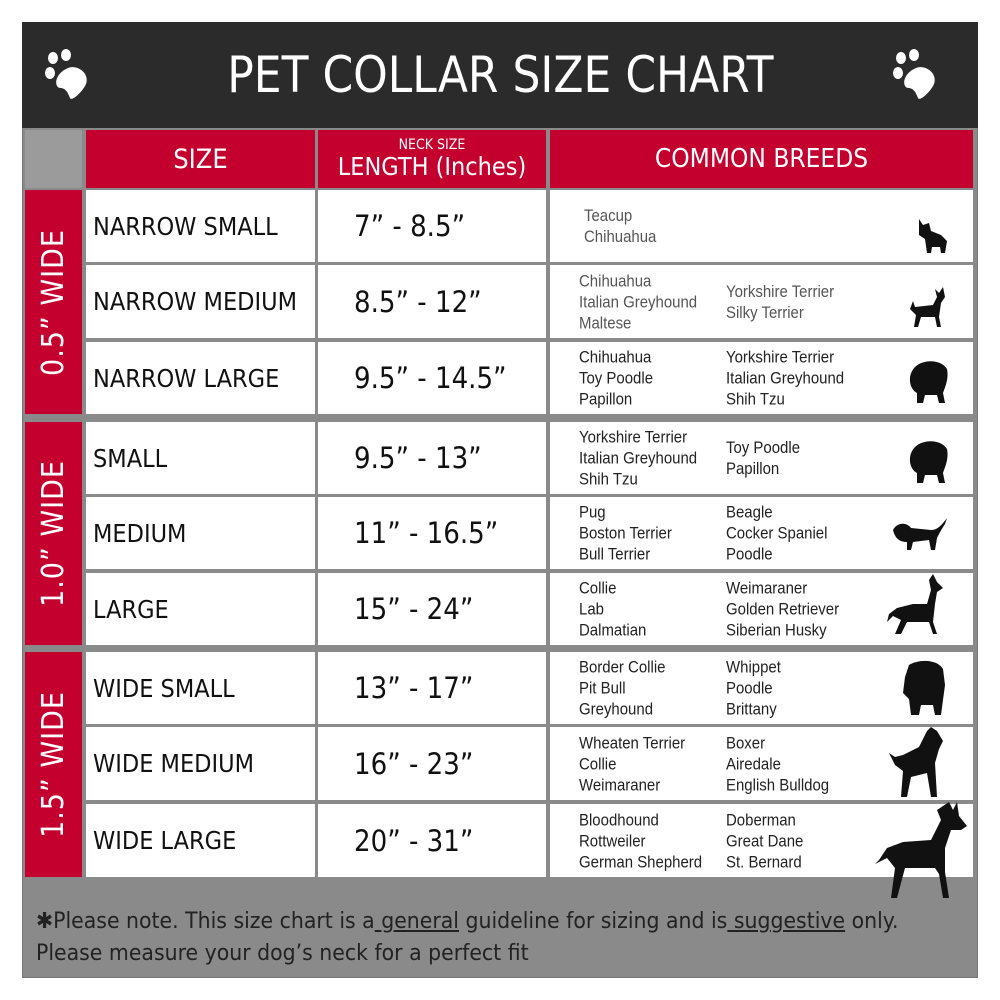  Describe the element at coordinates (130, 458) in the screenshot. I see `size-name: SMALL` at that location.